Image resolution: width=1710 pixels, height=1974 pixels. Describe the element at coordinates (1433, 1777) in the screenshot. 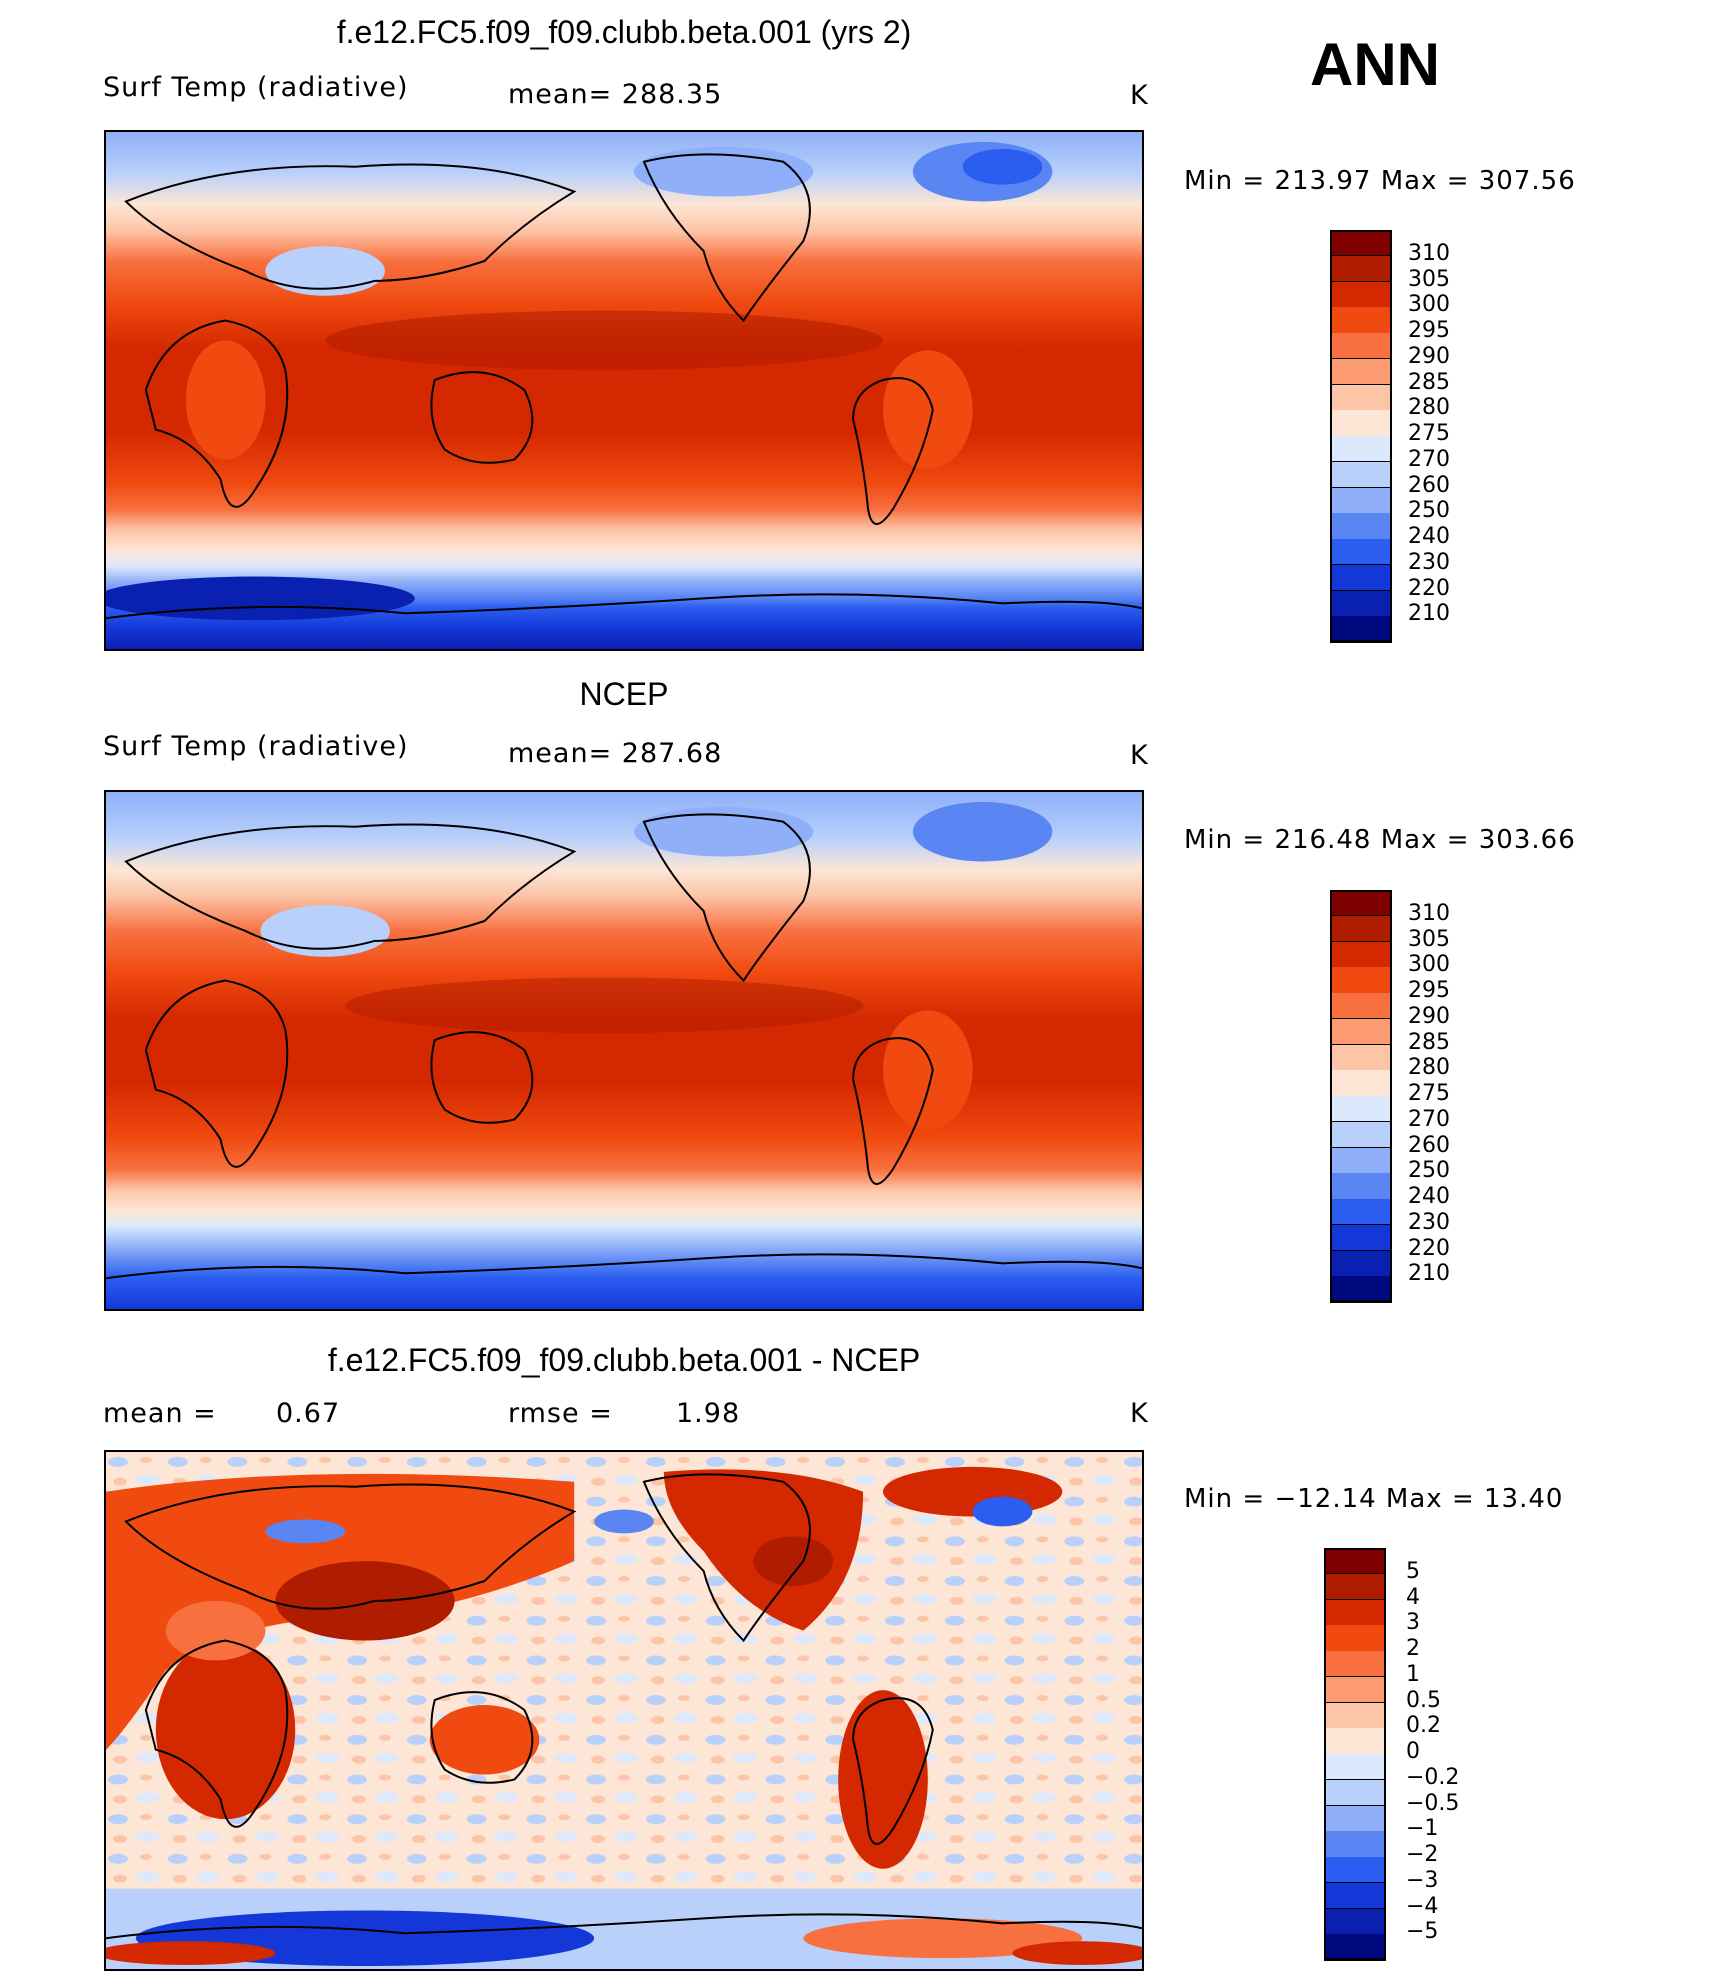

I see `colorbar-tick-label: −0.2` at that location.